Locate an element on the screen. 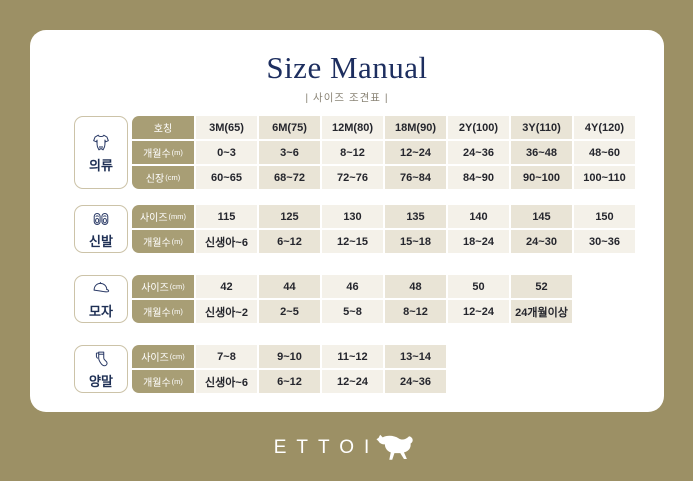 The width and height of the screenshot is (693, 481). row-header: 신장 (cm) is located at coordinates (163, 177).